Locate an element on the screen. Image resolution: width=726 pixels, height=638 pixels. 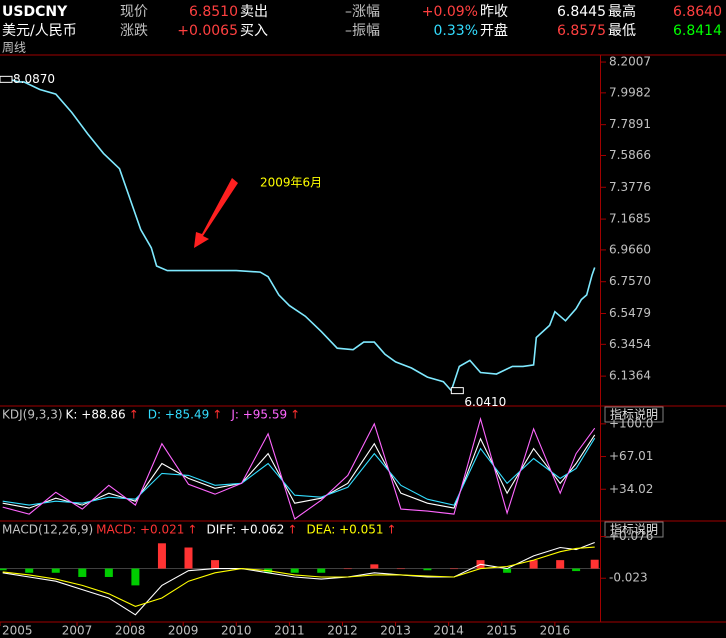
x-tick-label: 2016 is located at coordinates (555, 631).